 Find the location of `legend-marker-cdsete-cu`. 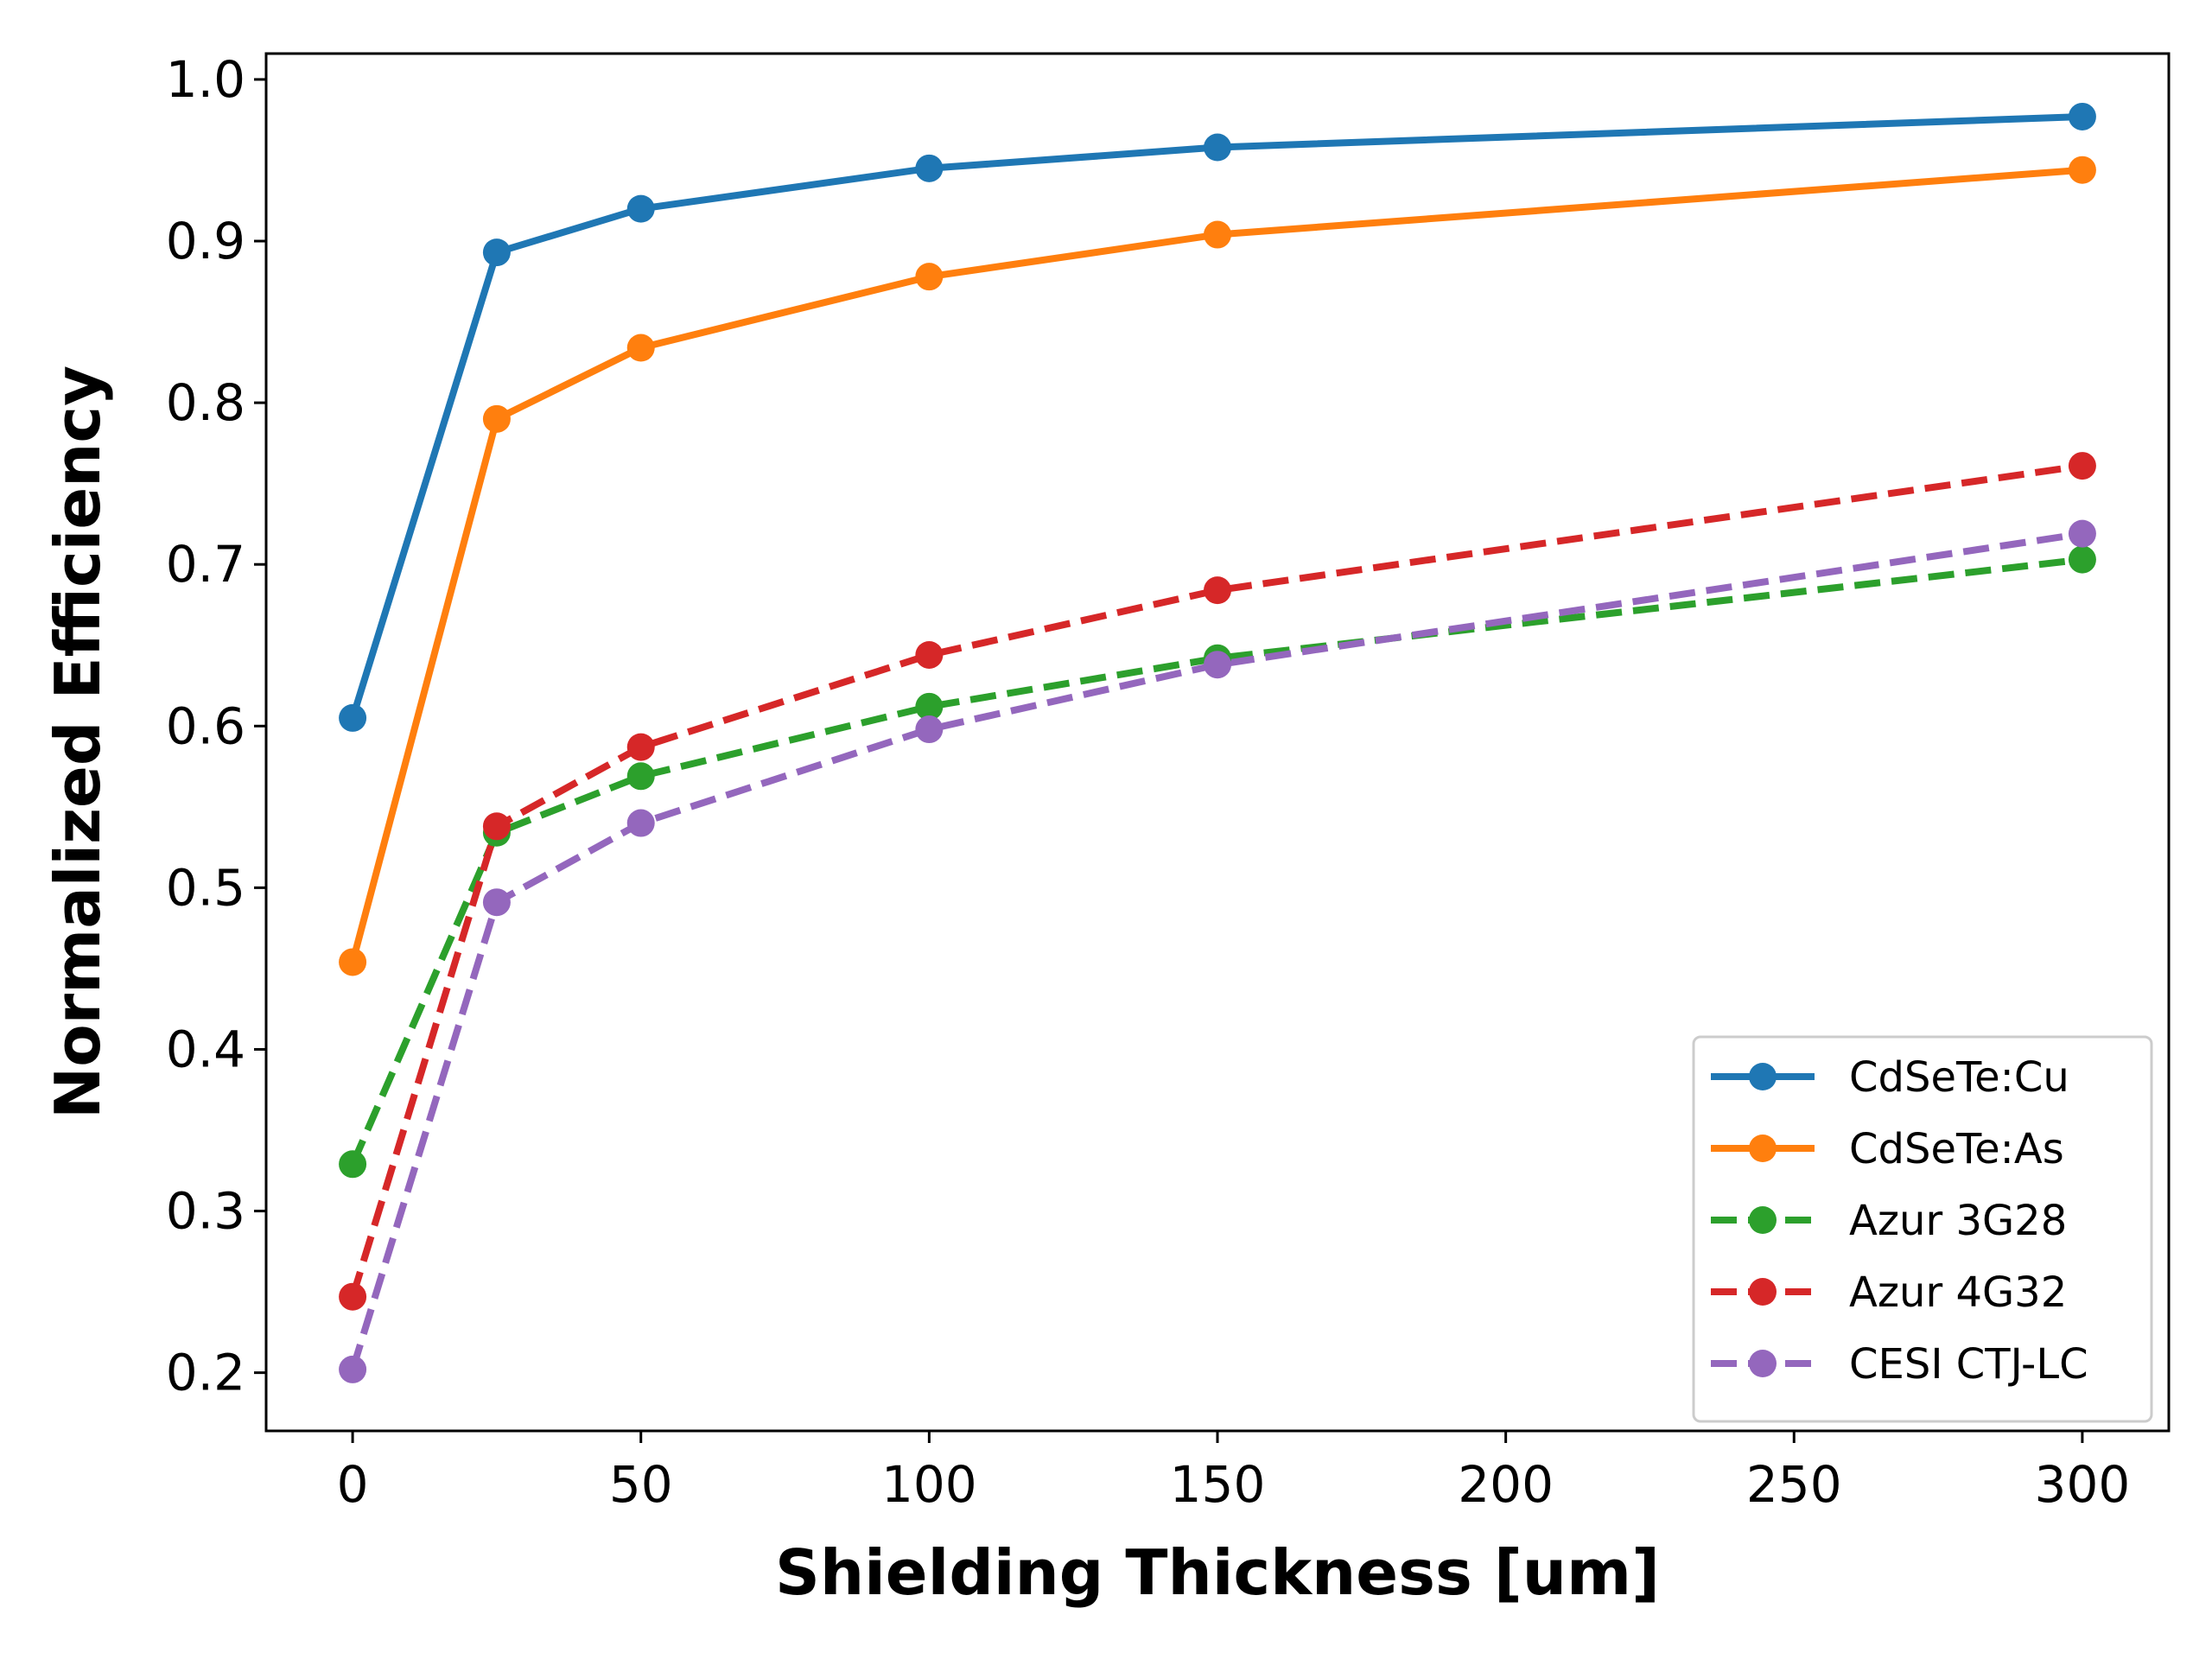

legend-marker-cdsete-cu is located at coordinates (1763, 1076).